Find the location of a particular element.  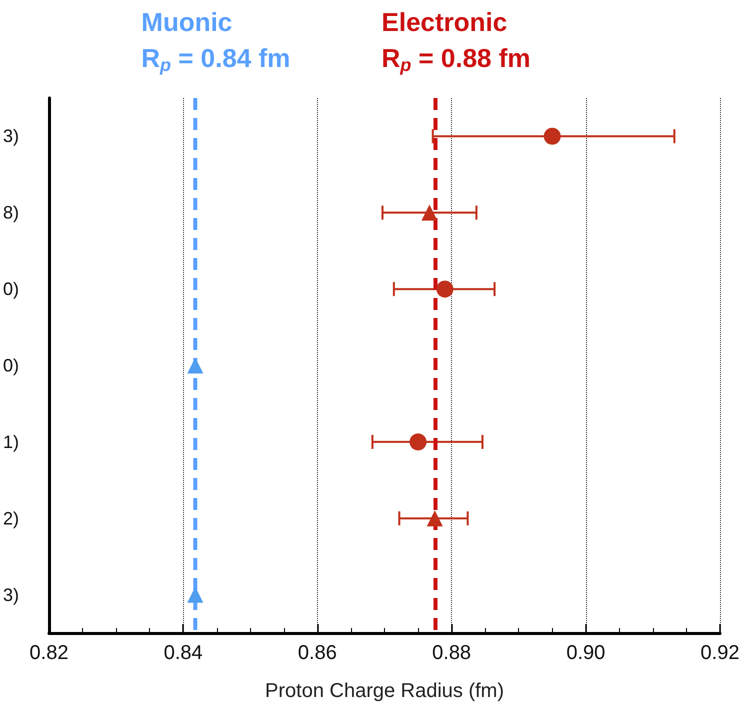

y-tick-label: 8) is located at coordinates (11, 212).